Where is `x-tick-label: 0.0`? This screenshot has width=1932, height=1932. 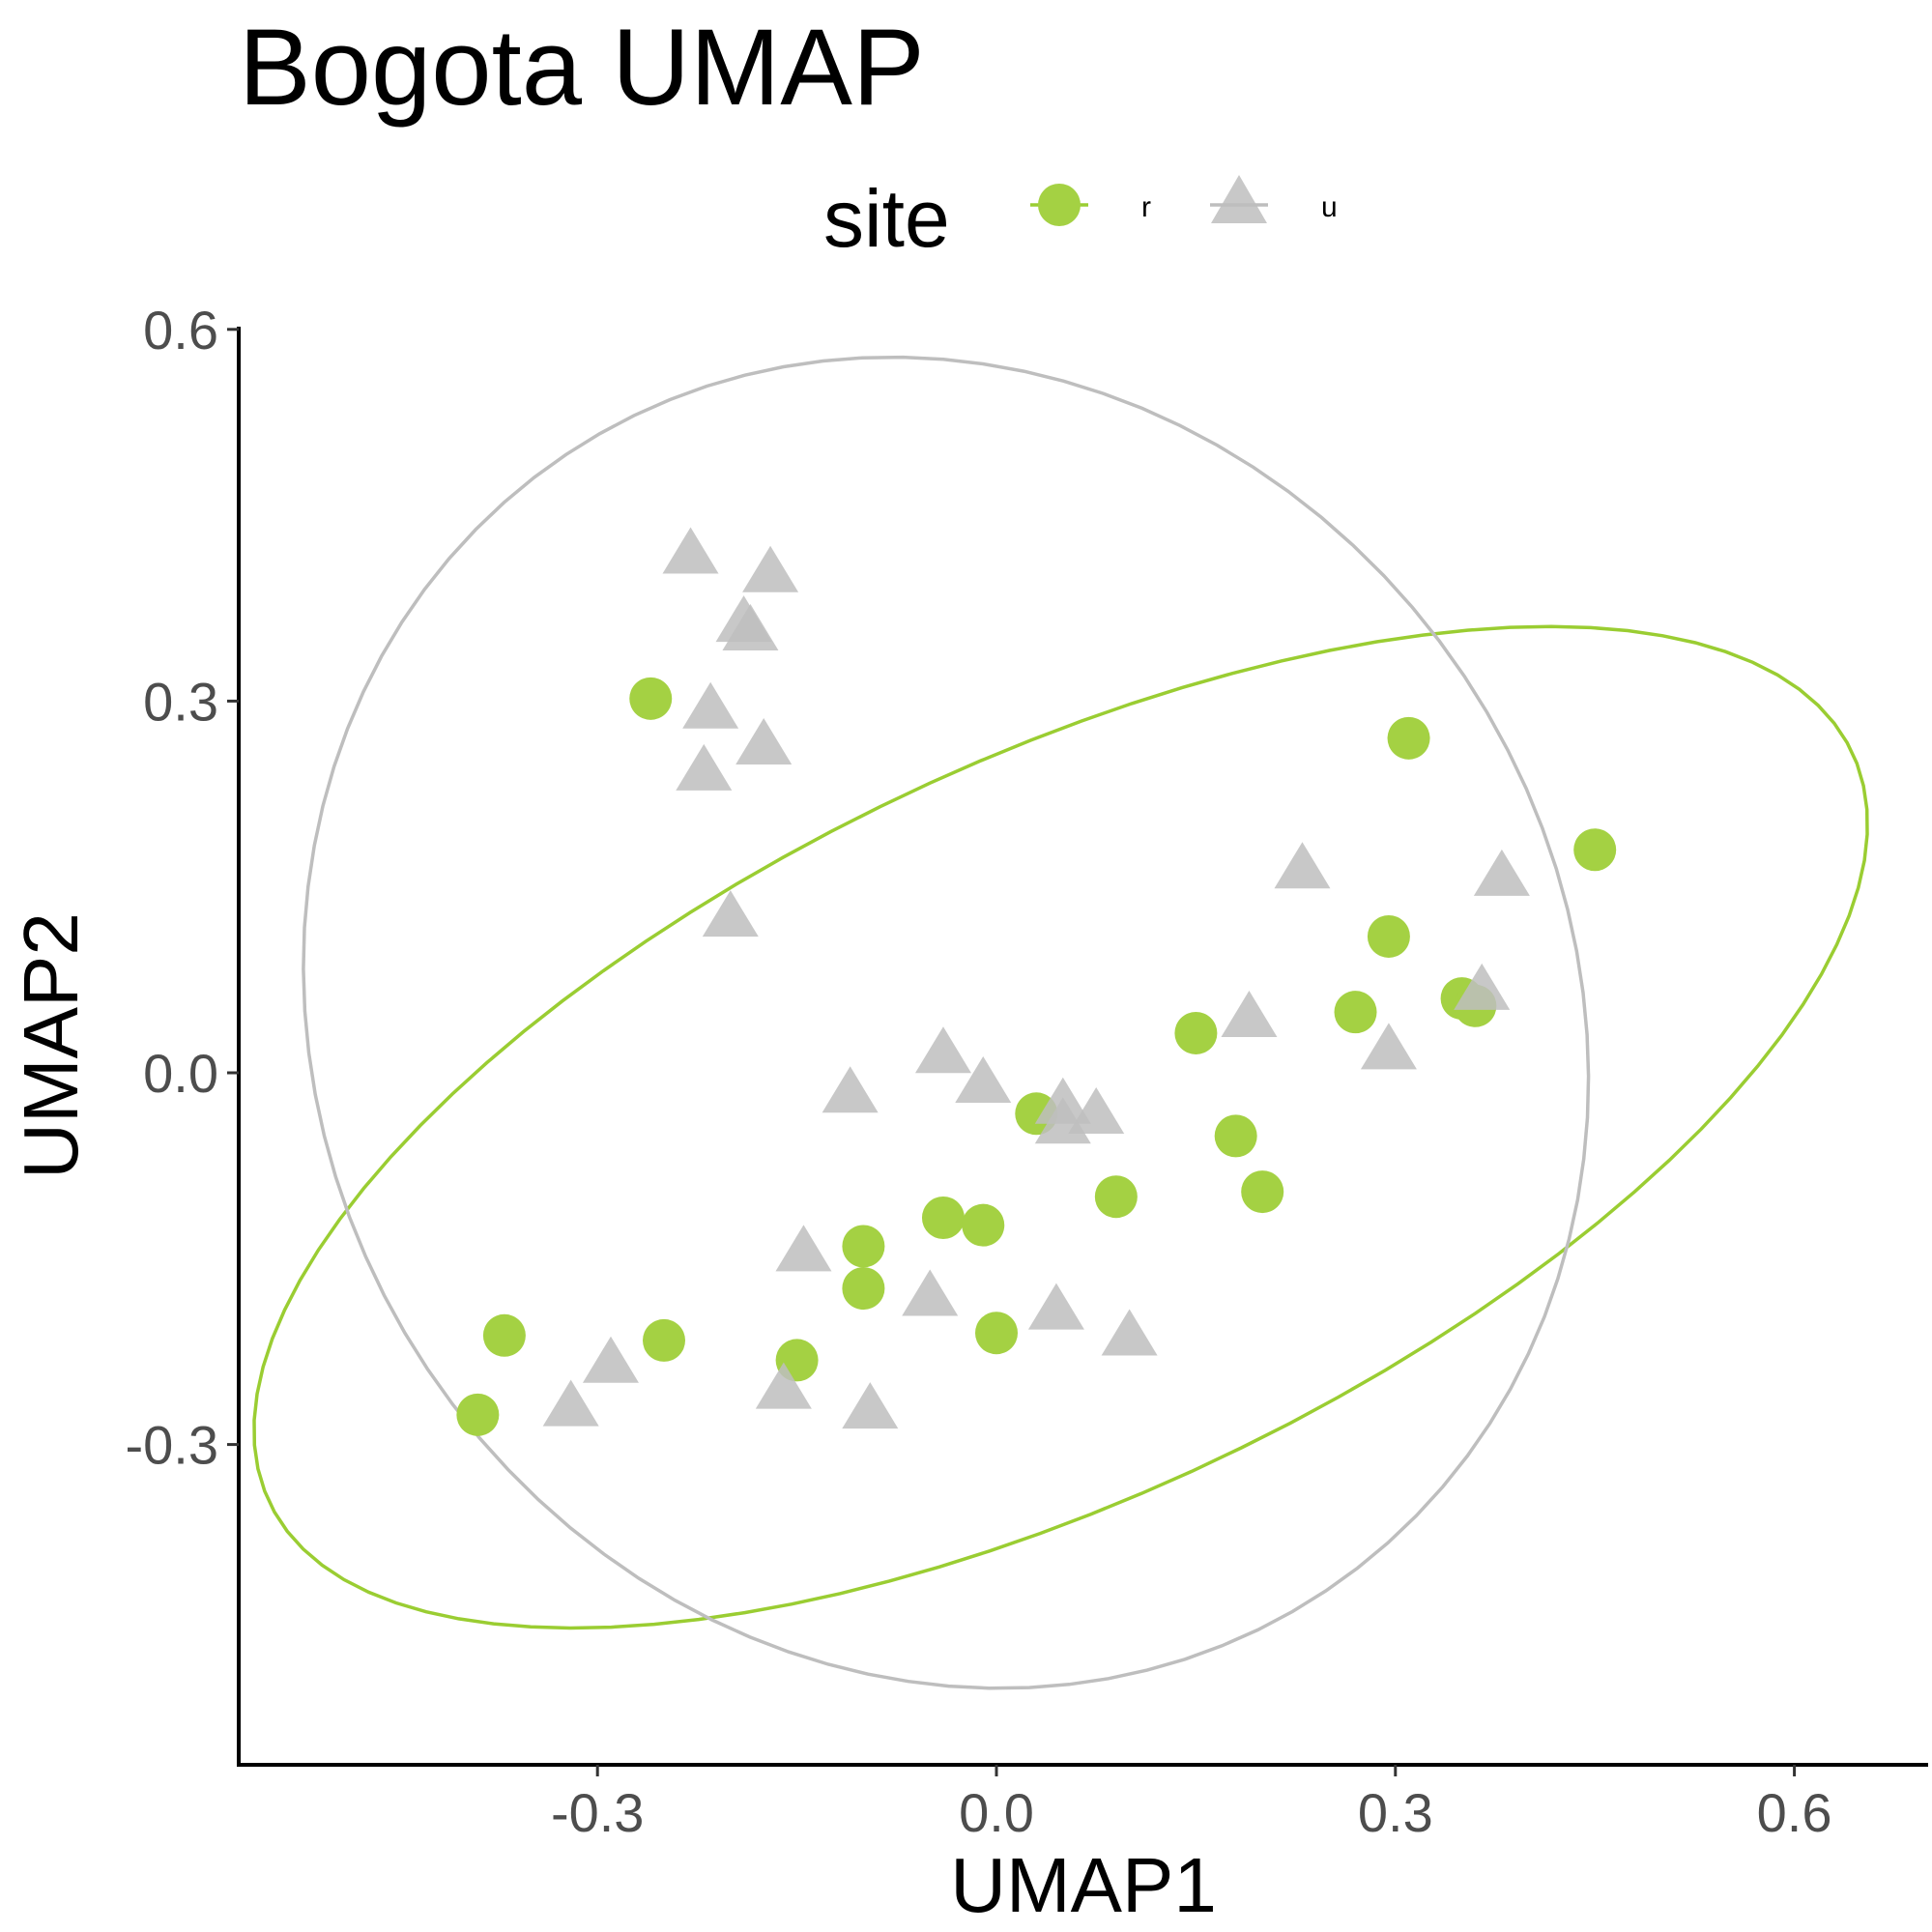
x-tick-label: 0.0 is located at coordinates (996, 1813).